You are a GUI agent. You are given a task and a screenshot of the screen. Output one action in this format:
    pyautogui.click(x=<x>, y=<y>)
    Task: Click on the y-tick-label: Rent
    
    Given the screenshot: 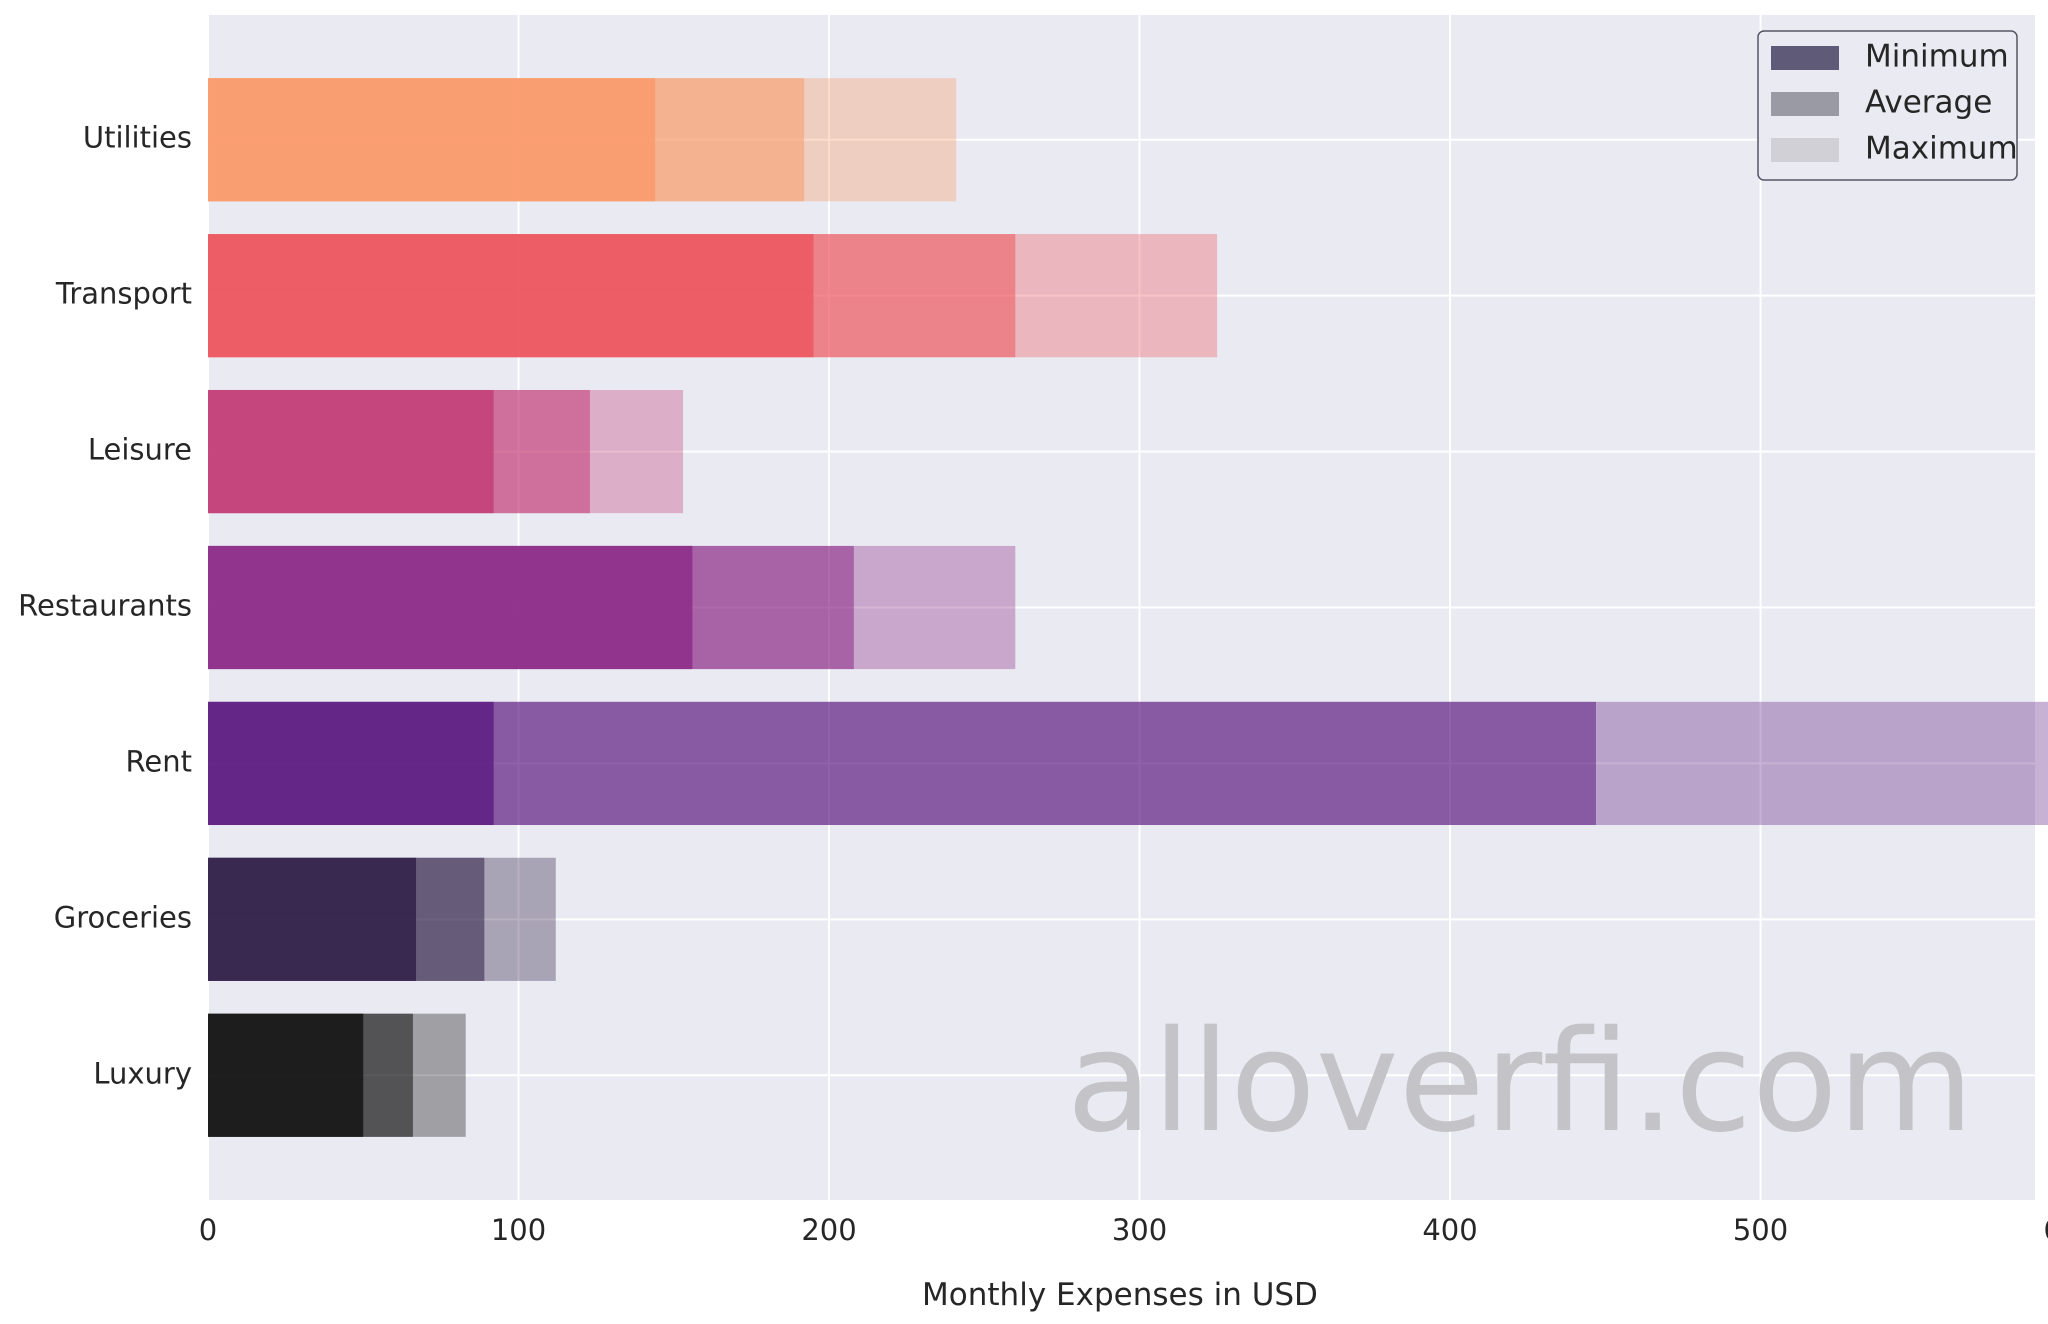 What is the action you would take?
    pyautogui.click(x=159, y=761)
    